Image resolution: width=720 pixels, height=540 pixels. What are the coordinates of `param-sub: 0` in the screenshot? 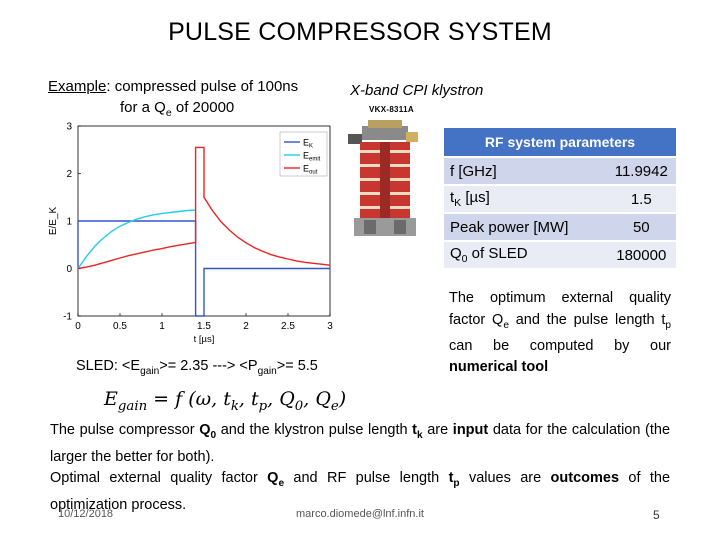 It's located at (464, 259).